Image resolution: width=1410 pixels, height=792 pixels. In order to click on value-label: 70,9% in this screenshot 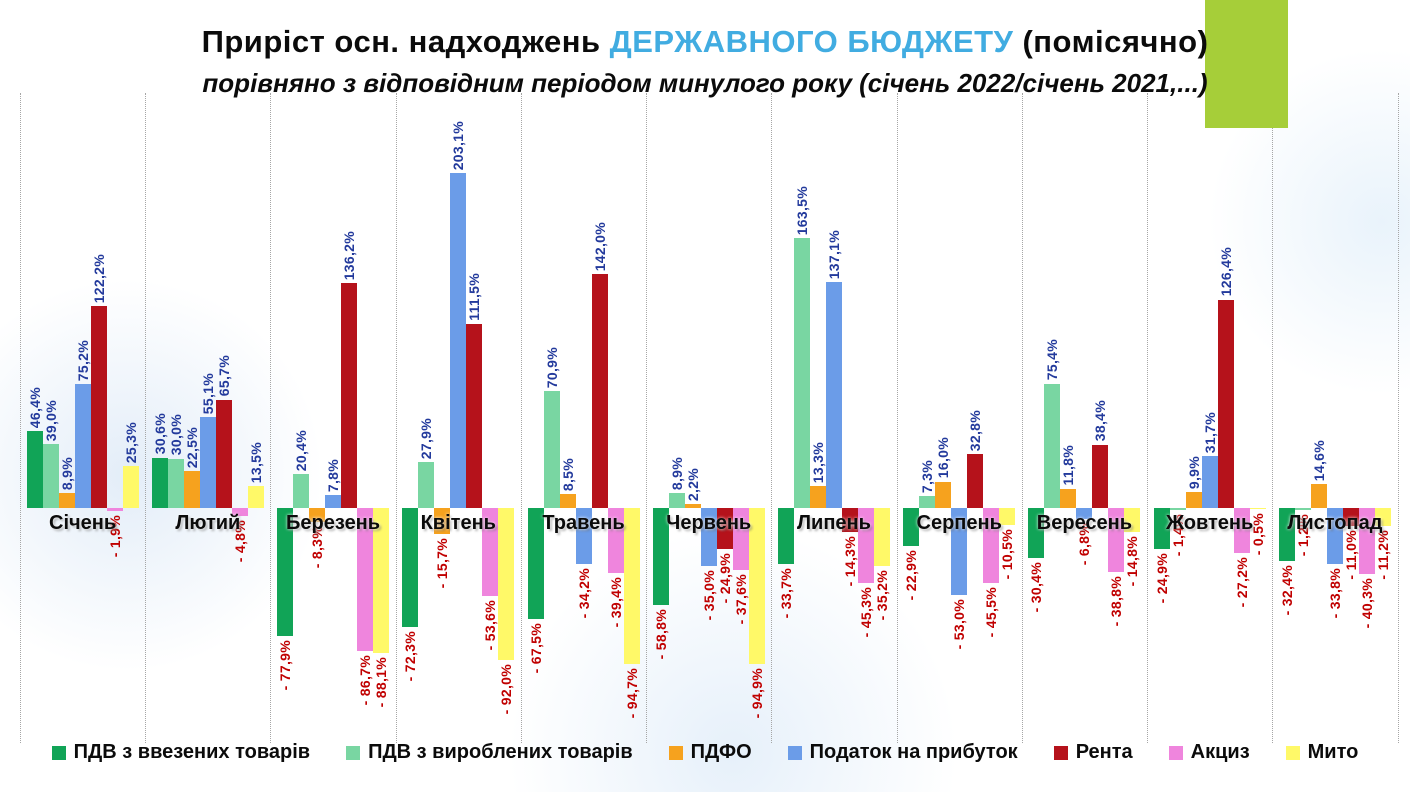, I will do `click(551, 367)`.